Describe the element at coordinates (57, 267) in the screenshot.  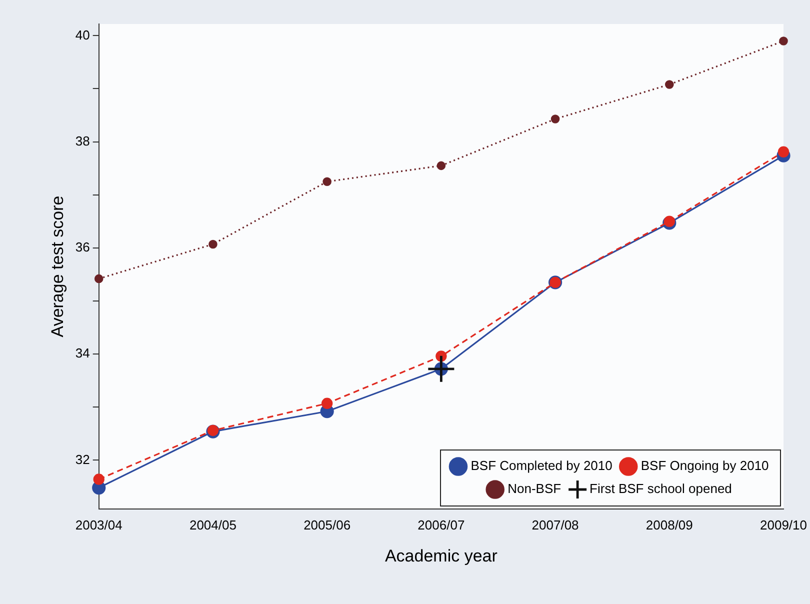
I see `y-axis-title: Average test score` at that location.